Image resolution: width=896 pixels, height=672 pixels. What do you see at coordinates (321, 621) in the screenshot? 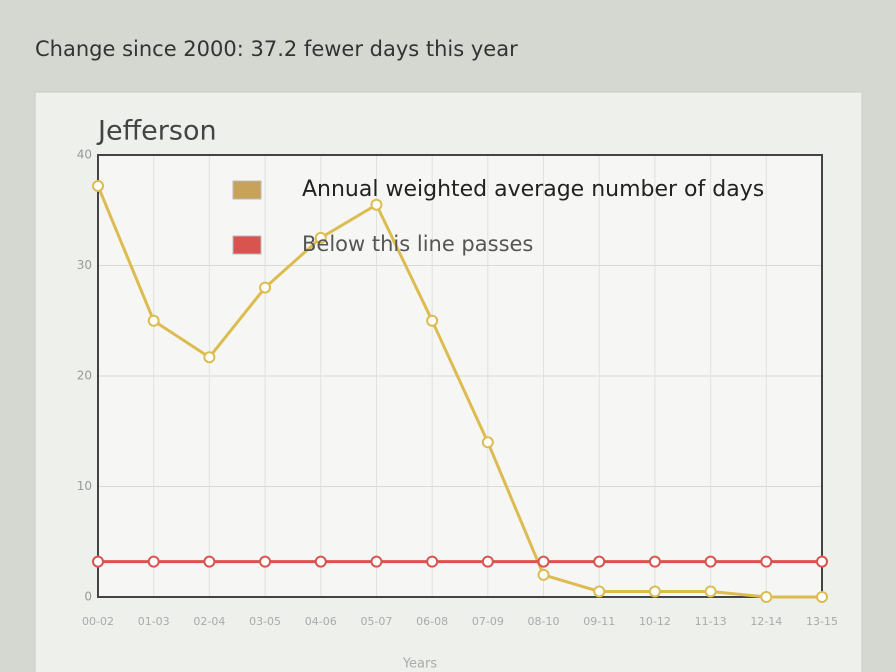
I see `x-tick-label: 04-06` at bounding box center [321, 621].